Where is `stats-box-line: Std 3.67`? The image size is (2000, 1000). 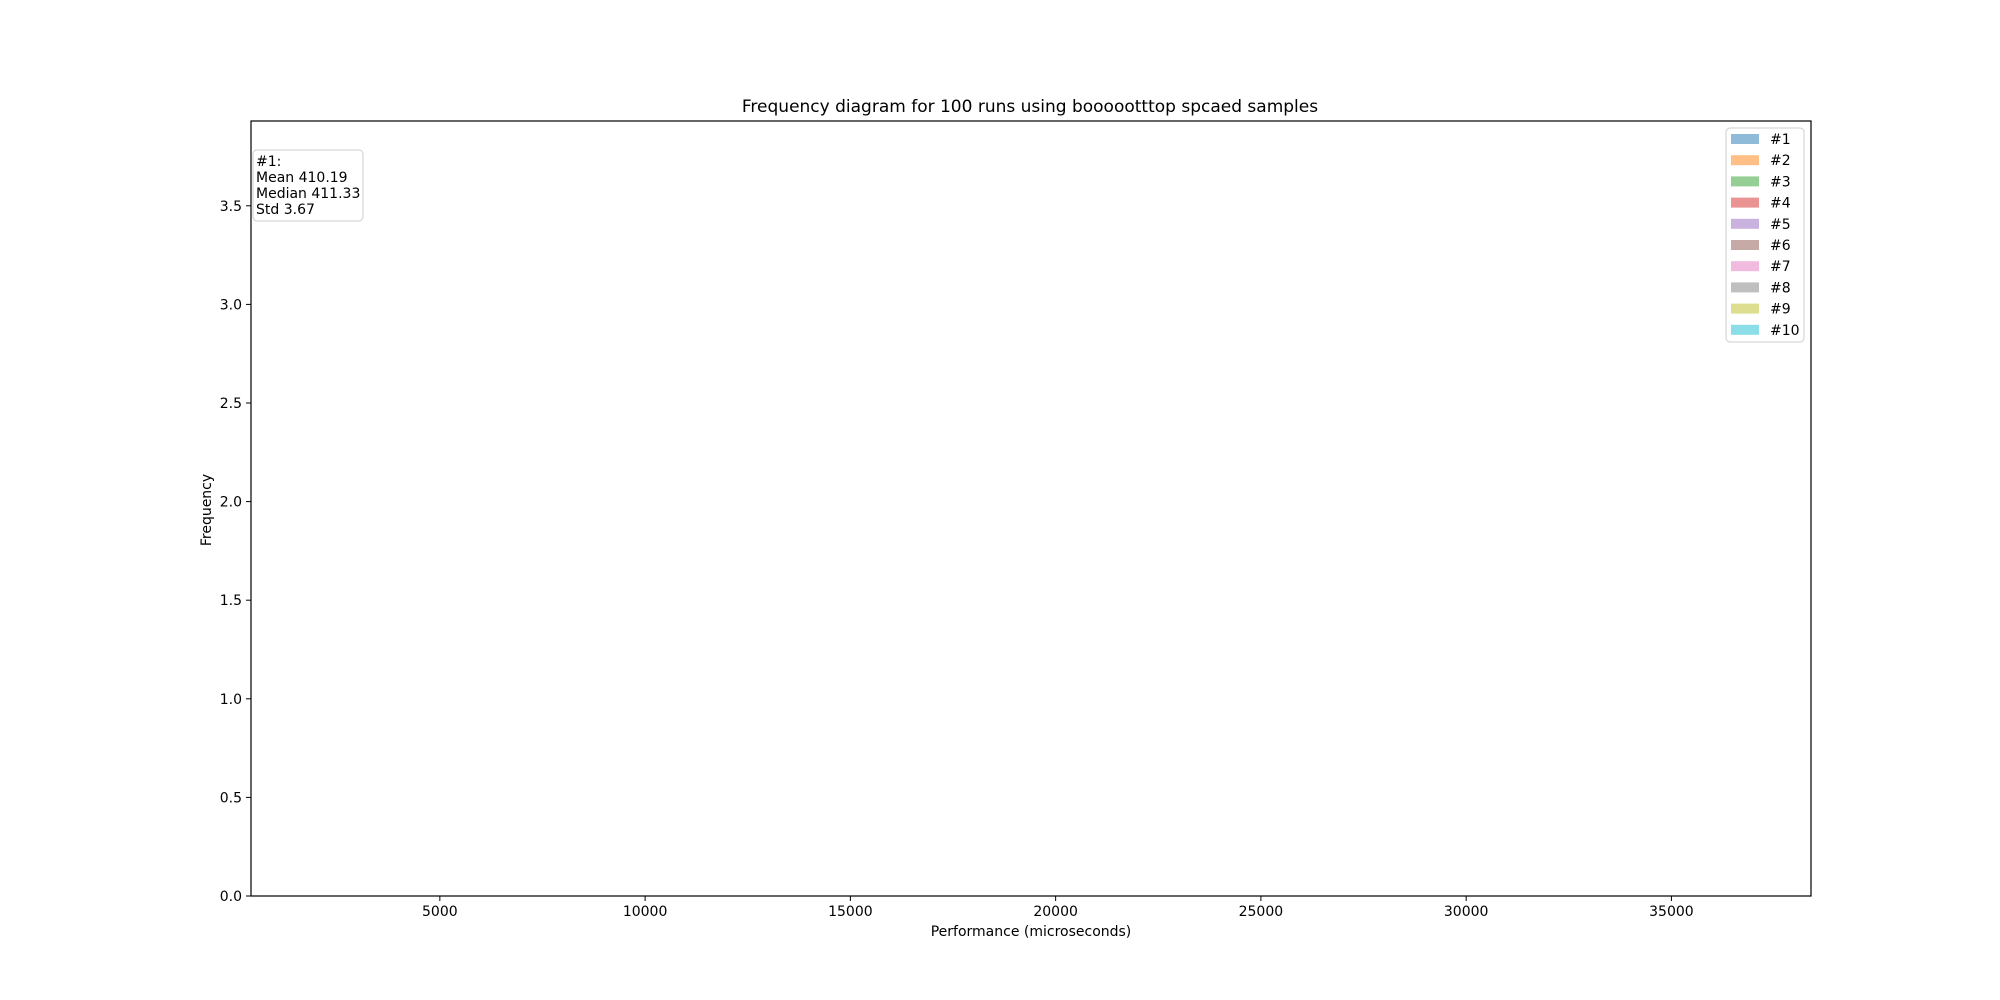 stats-box-line: Std 3.67 is located at coordinates (285, 210).